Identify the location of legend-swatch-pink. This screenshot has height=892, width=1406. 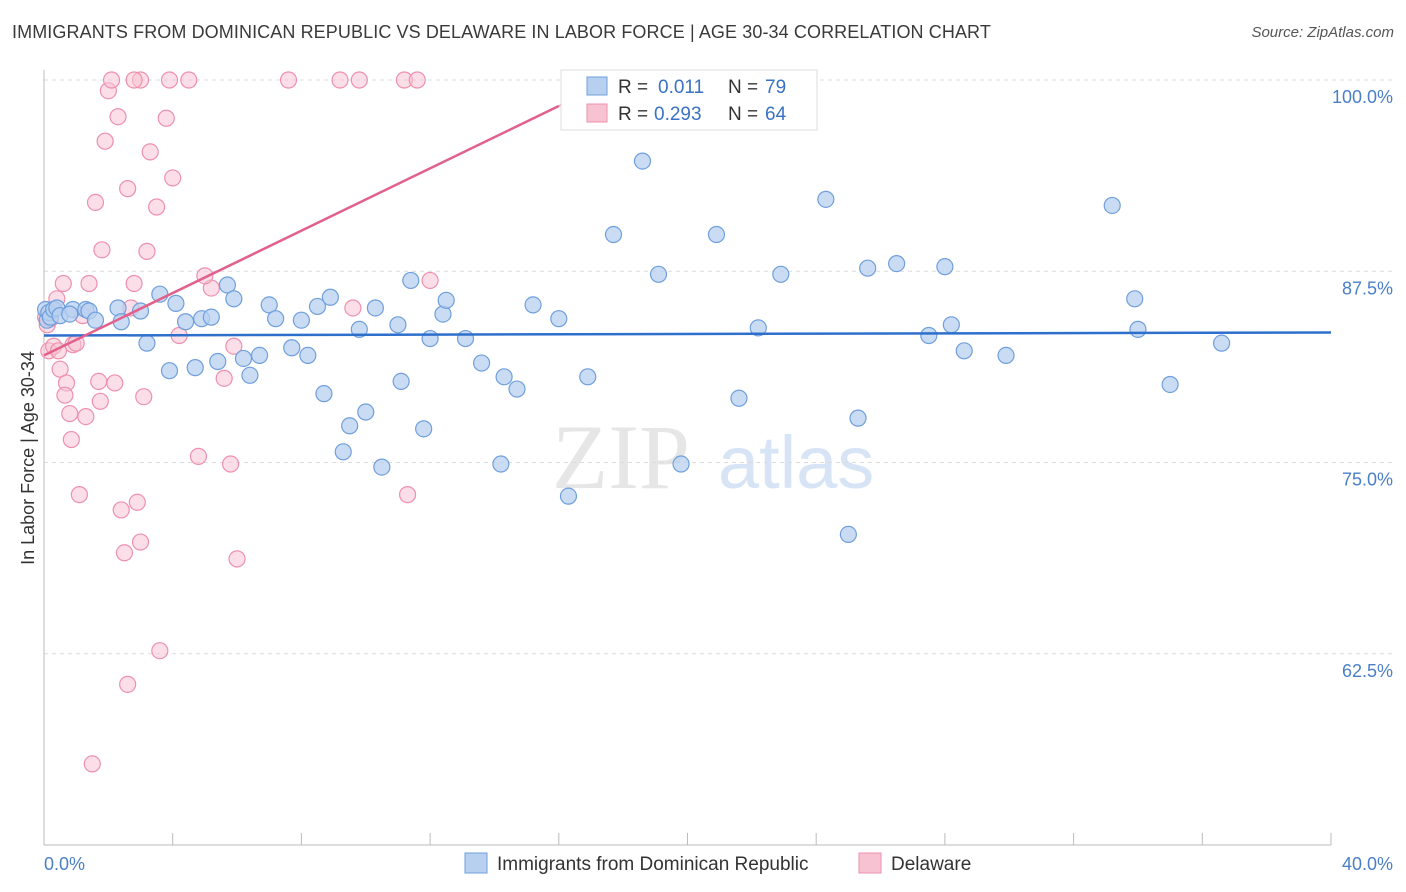
(597, 113).